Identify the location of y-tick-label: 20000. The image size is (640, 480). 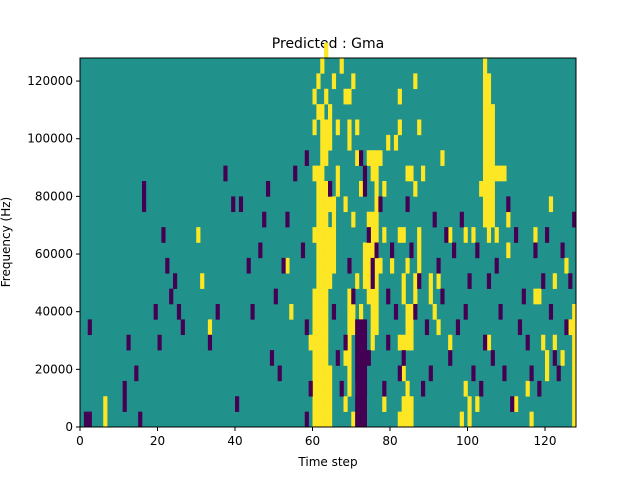
(54, 369).